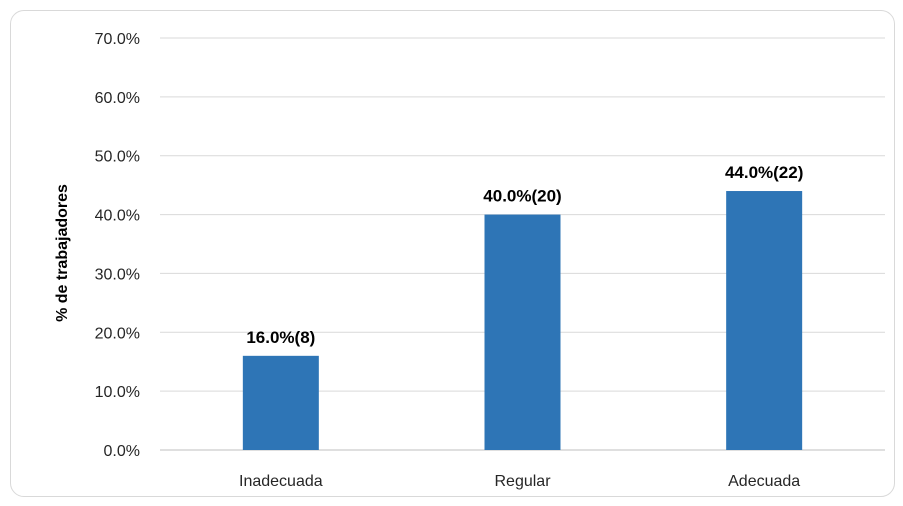 The image size is (903, 506). I want to click on category-labels: Inadecuada Regular Adecuada, so click(519, 481).